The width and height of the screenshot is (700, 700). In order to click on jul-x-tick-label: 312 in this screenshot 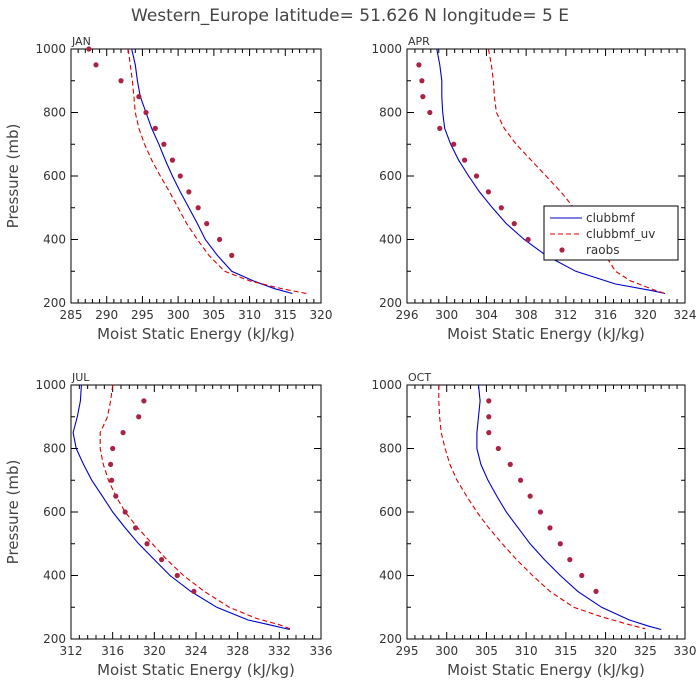, I will do `click(71, 651)`.